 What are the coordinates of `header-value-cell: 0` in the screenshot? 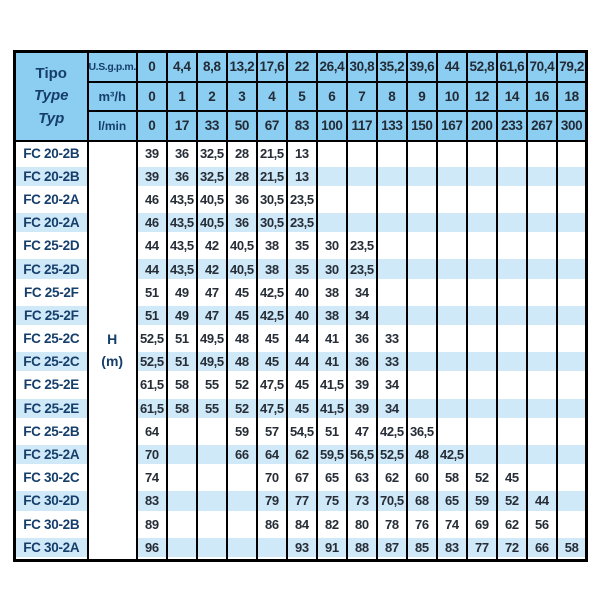 It's located at (151, 126).